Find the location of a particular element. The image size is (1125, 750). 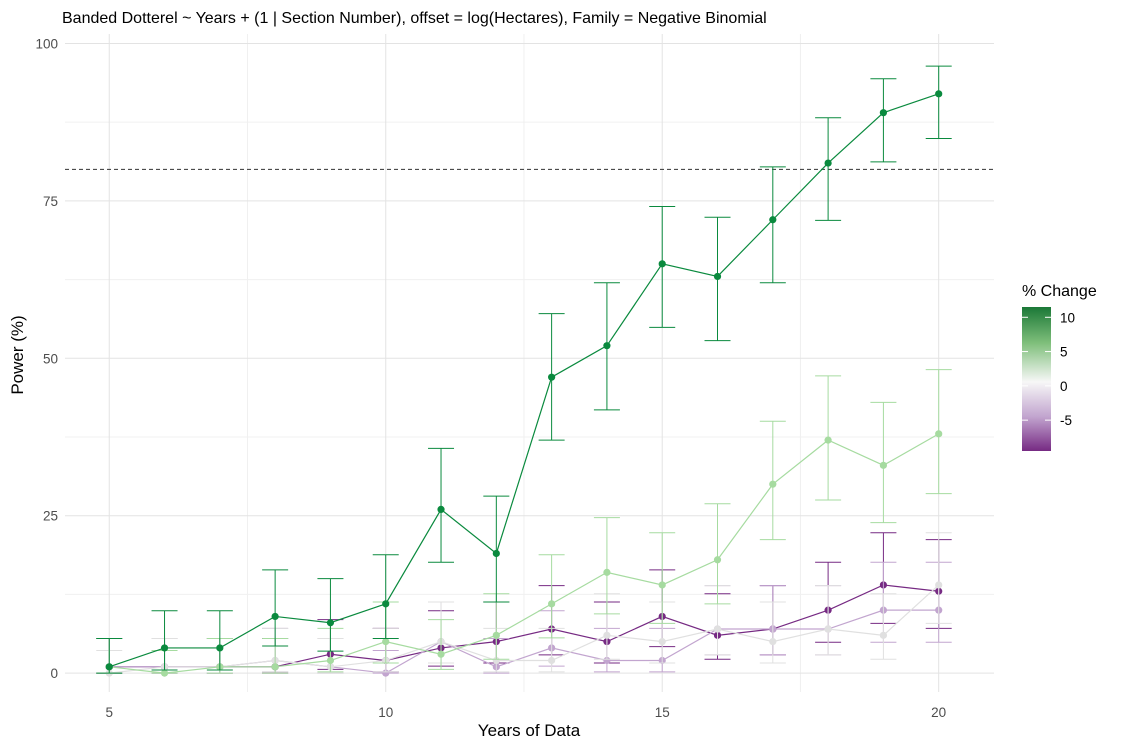

y-tick-label: 100 is located at coordinates (46, 43).